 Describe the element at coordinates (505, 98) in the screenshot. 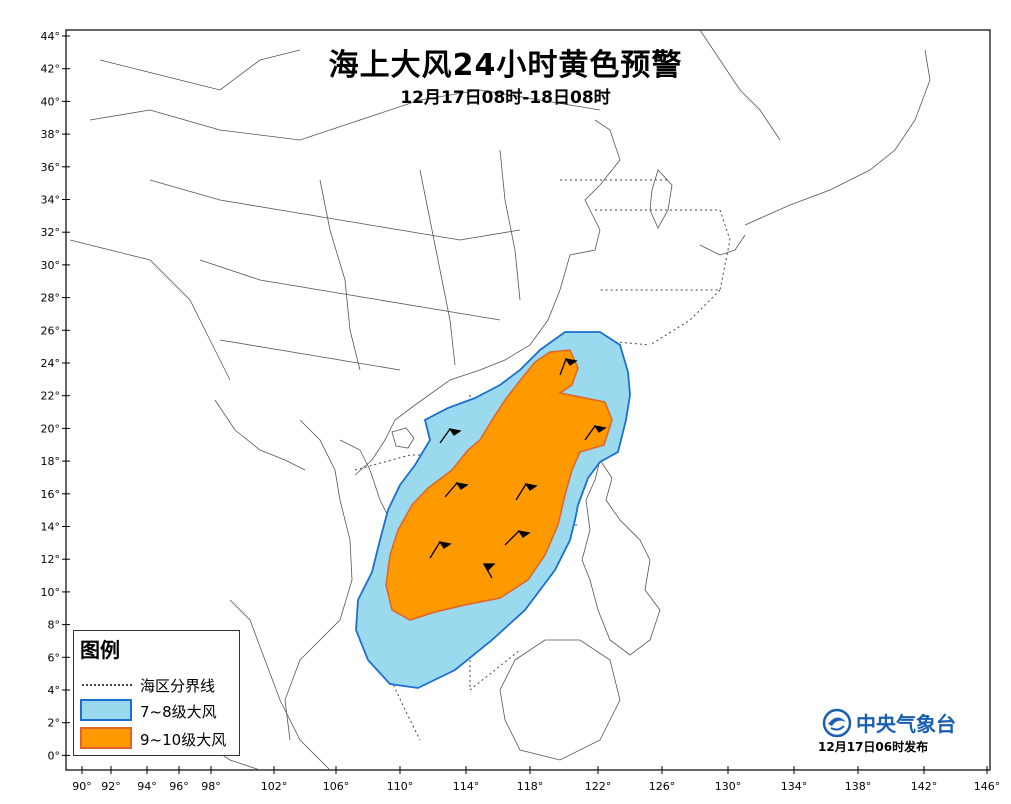

I see `map-subtitle: 12月17日08时-18日08时` at that location.